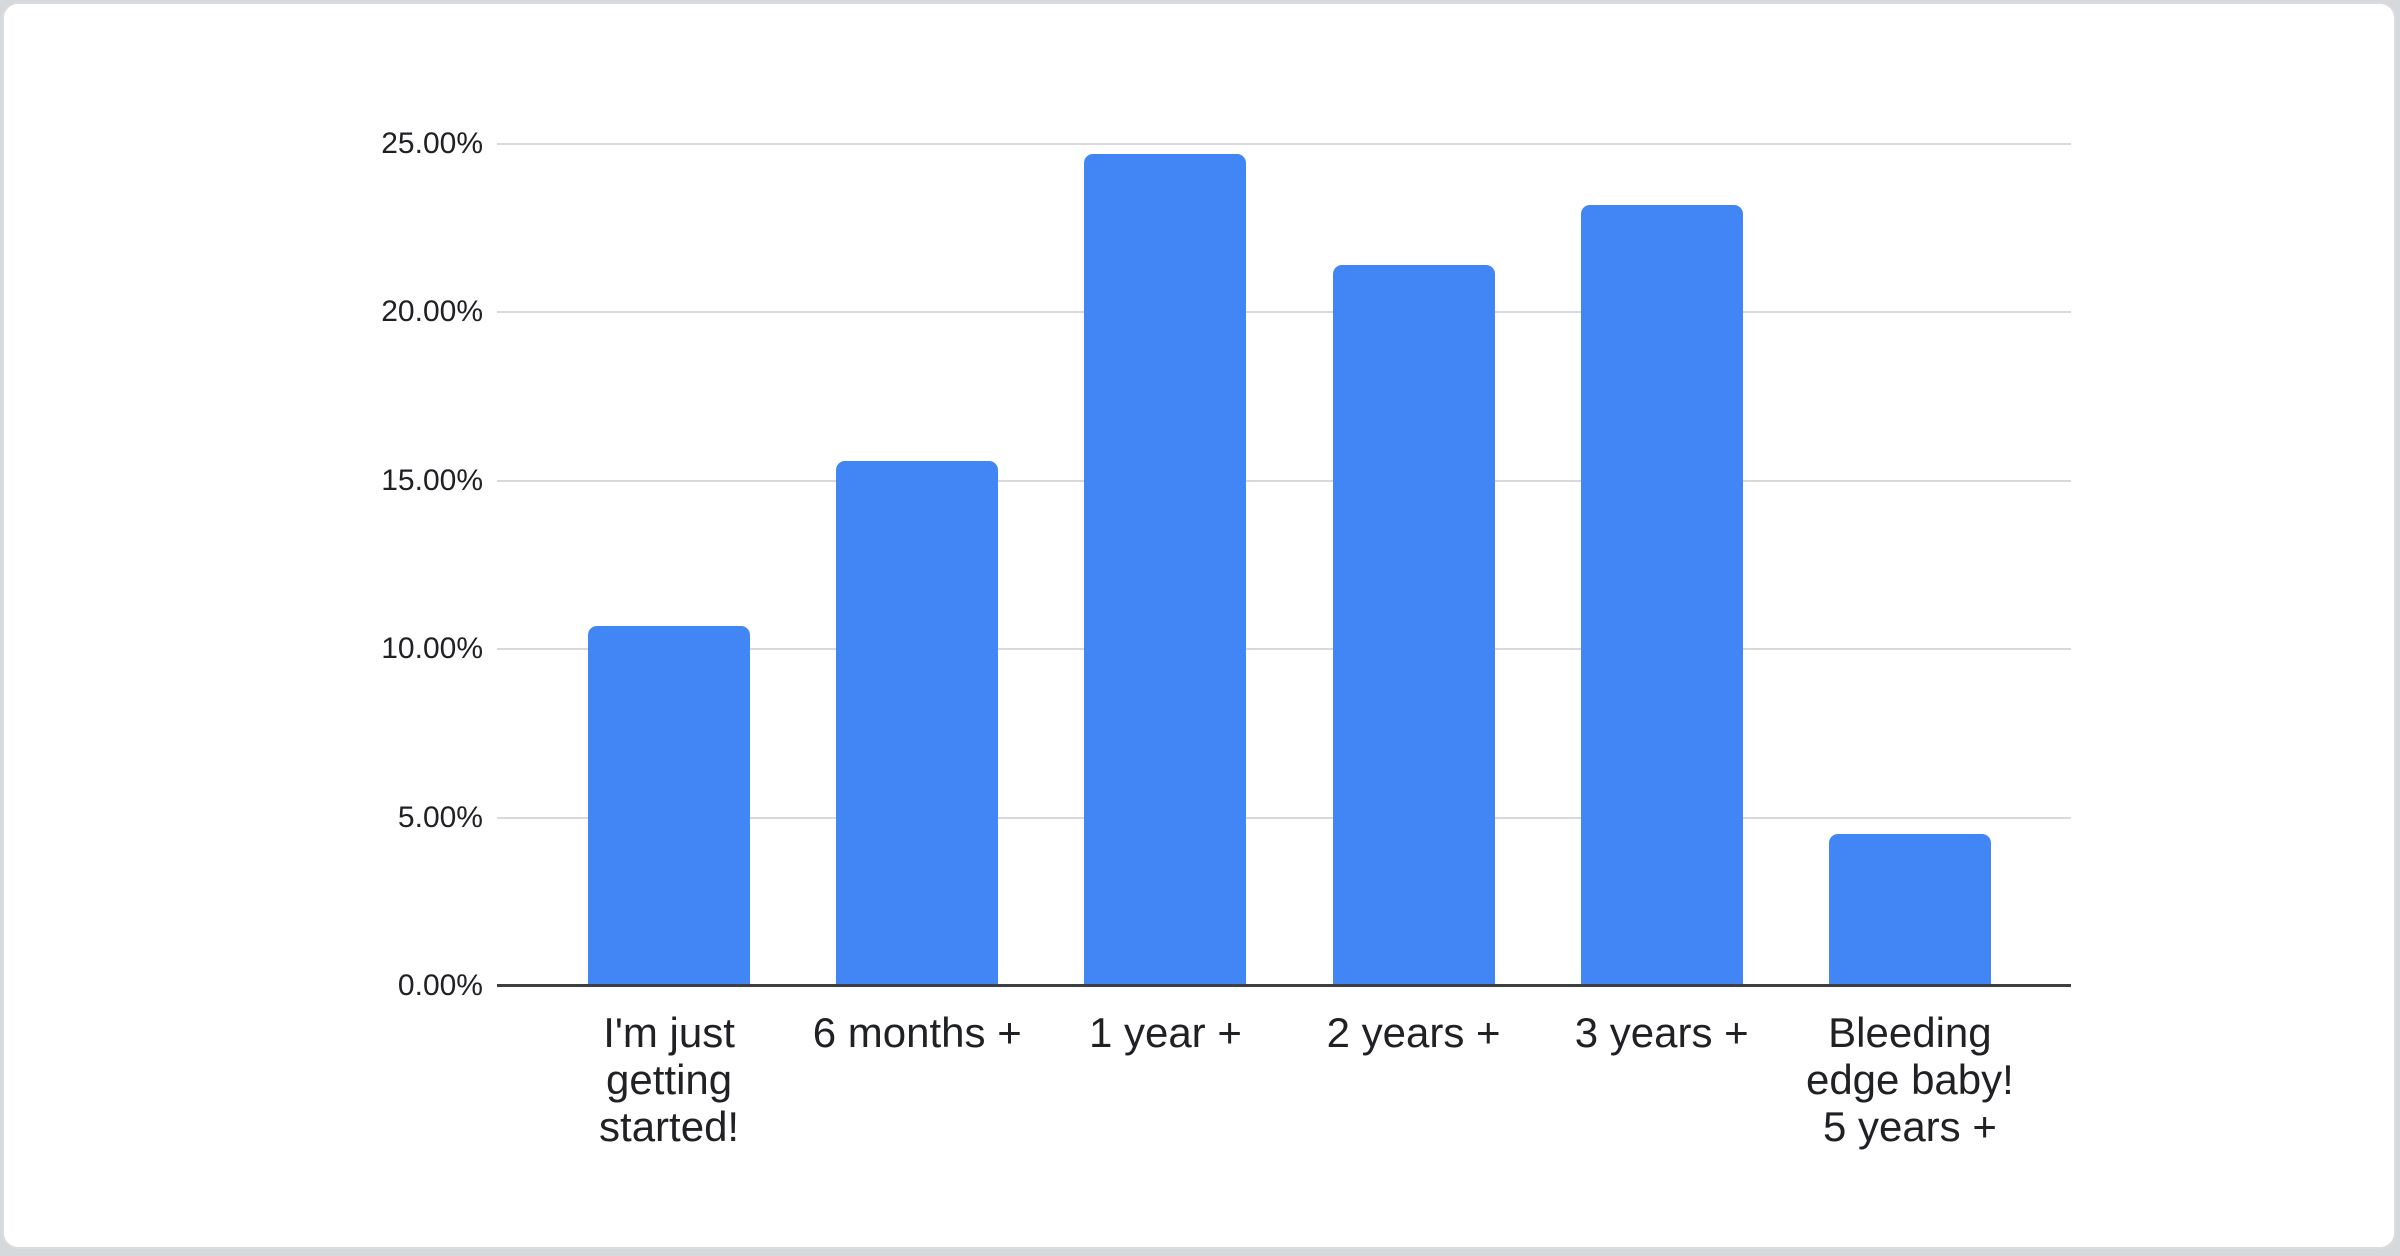  What do you see at coordinates (1661, 1032) in the screenshot?
I see `x-axis-category-label: 3 years +` at bounding box center [1661, 1032].